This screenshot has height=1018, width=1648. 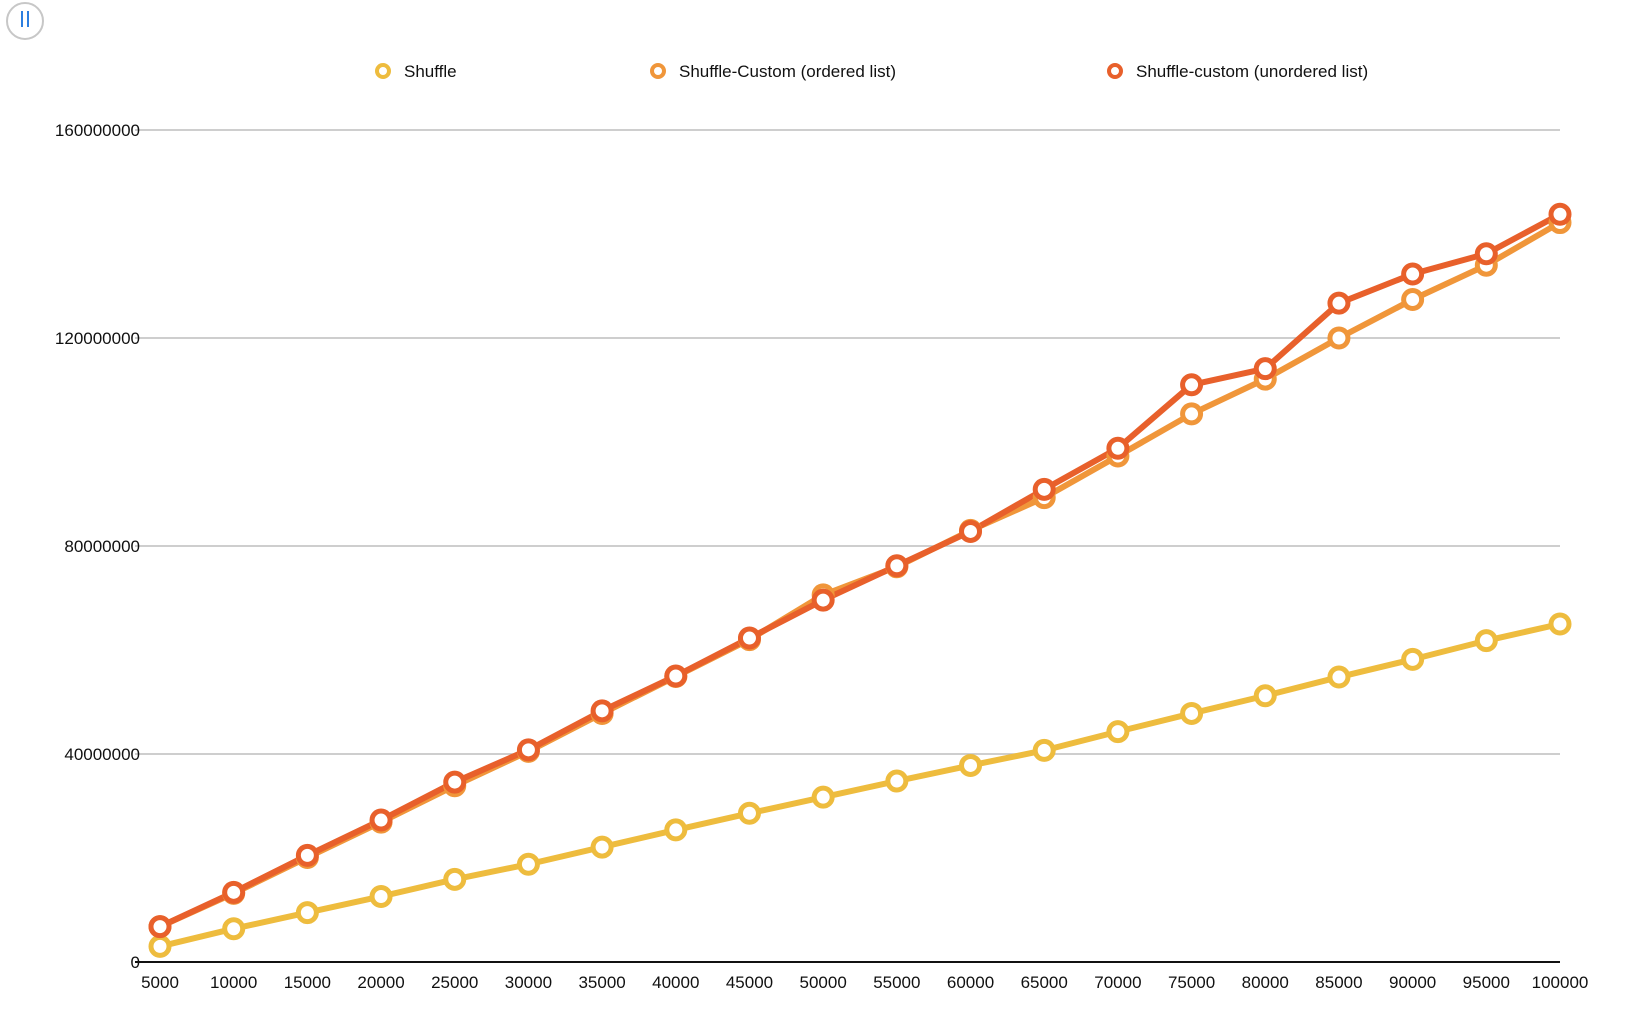 What do you see at coordinates (749, 982) in the screenshot?
I see `x-tick-label: 45000` at bounding box center [749, 982].